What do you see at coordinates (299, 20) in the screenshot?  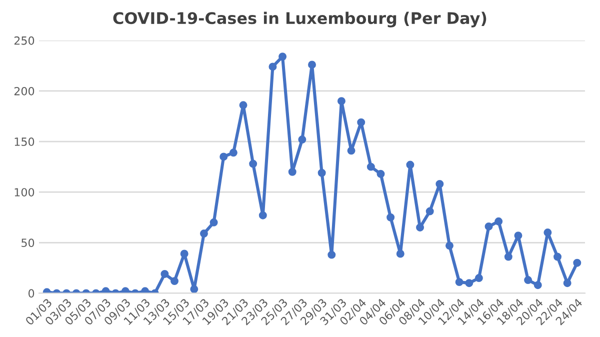 I see `chart-title: COVID-19-Cases in Luxembourg (Per Day)` at bounding box center [299, 20].